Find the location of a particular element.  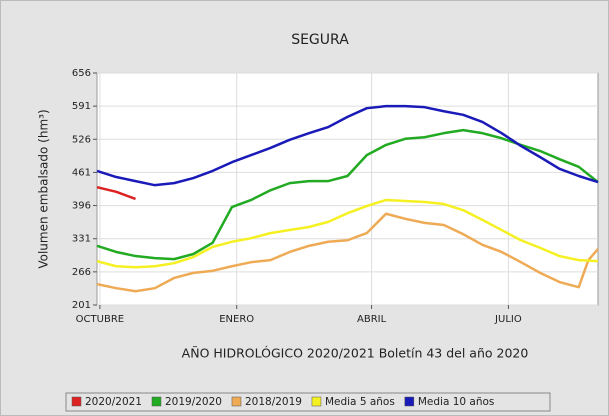

y-tick-label: 526 is located at coordinates (81, 139).